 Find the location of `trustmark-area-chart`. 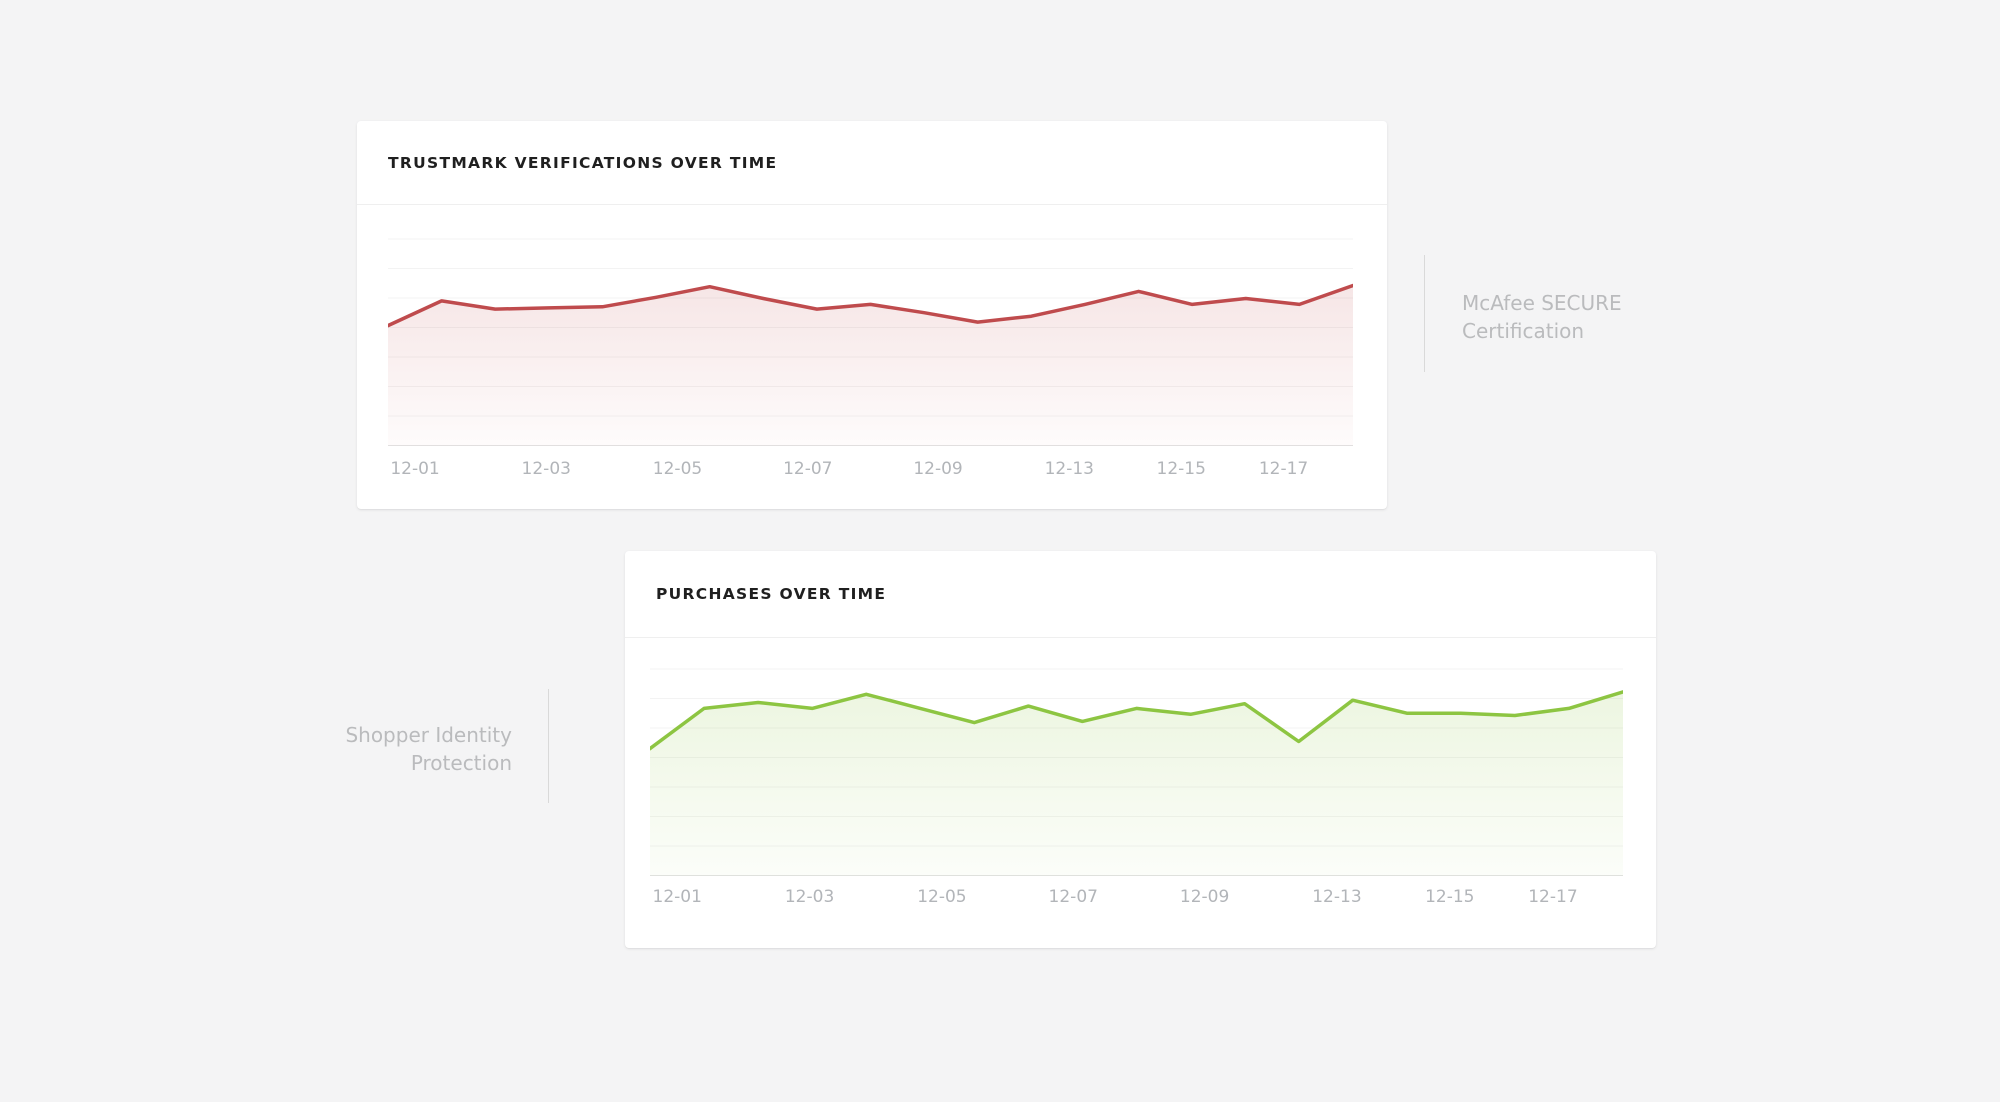

trustmark-area-chart is located at coordinates (870, 328).